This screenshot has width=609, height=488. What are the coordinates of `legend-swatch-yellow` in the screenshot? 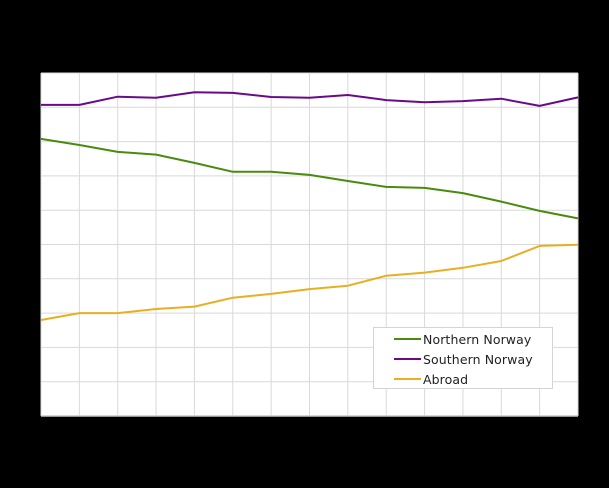 It's located at (407, 379).